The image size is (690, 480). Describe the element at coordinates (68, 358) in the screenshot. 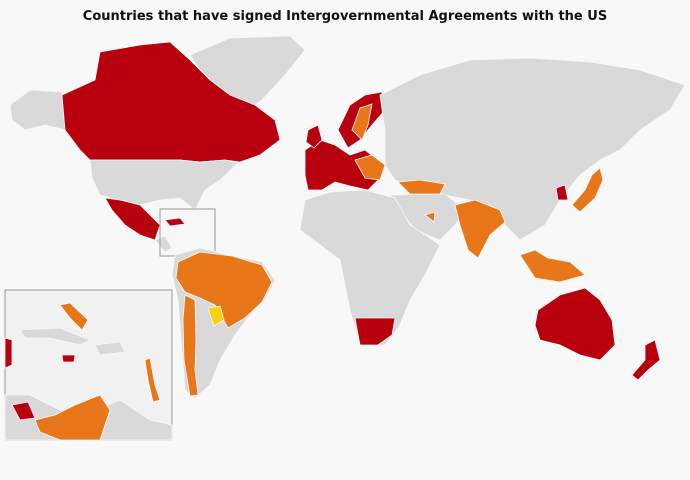

I see `inset-jamaica` at that location.